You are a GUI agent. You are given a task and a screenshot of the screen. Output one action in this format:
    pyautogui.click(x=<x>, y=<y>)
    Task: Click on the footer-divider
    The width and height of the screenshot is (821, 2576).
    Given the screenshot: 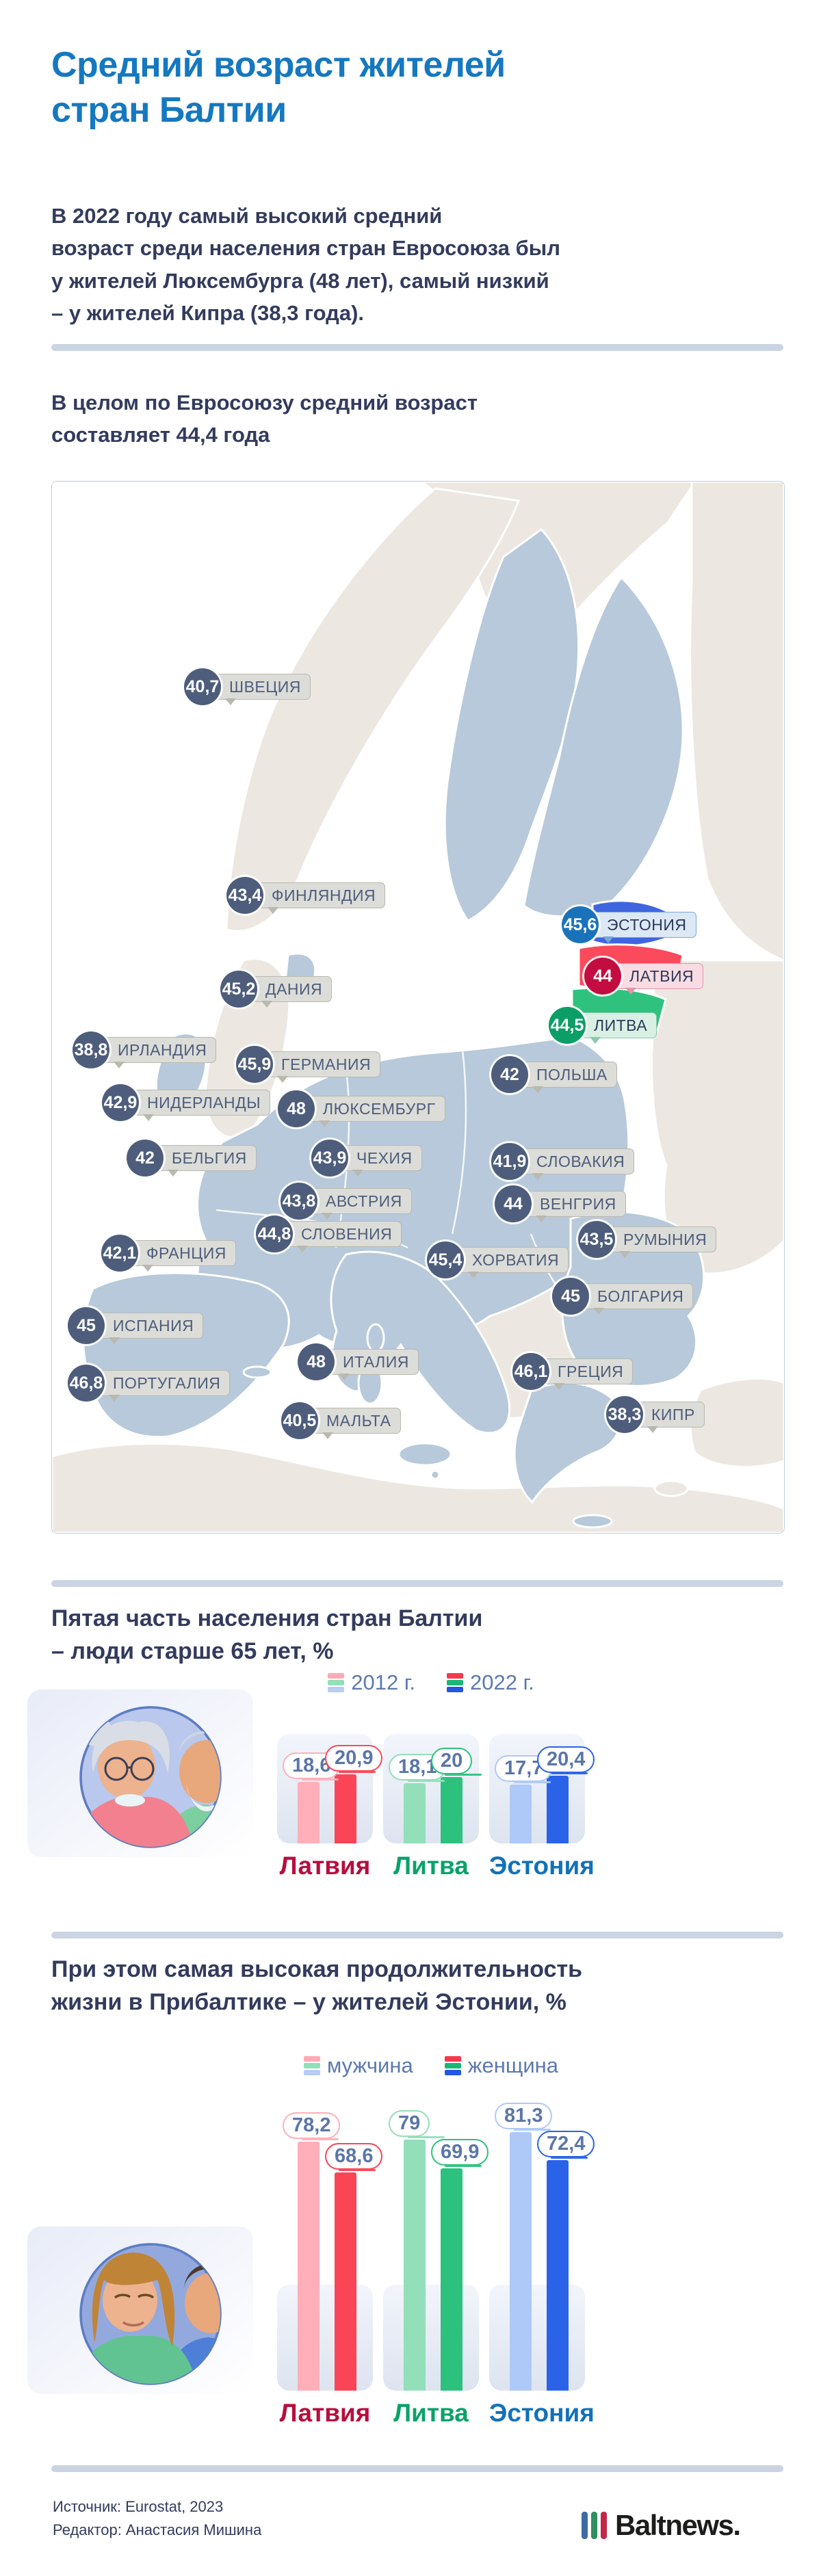 What is the action you would take?
    pyautogui.click(x=417, y=2468)
    